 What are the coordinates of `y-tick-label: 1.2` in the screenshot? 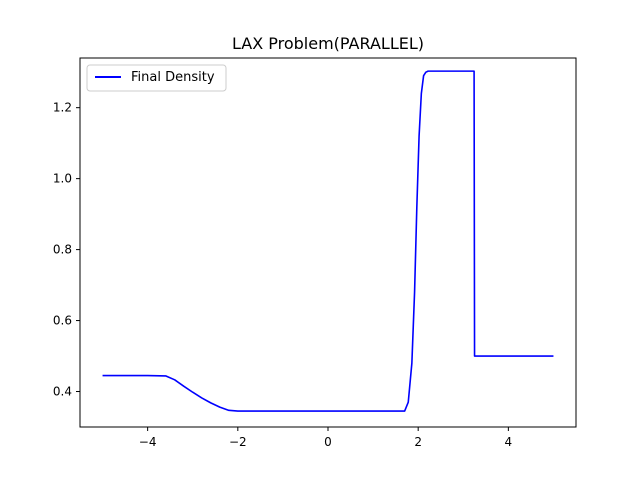 It's located at (62, 108).